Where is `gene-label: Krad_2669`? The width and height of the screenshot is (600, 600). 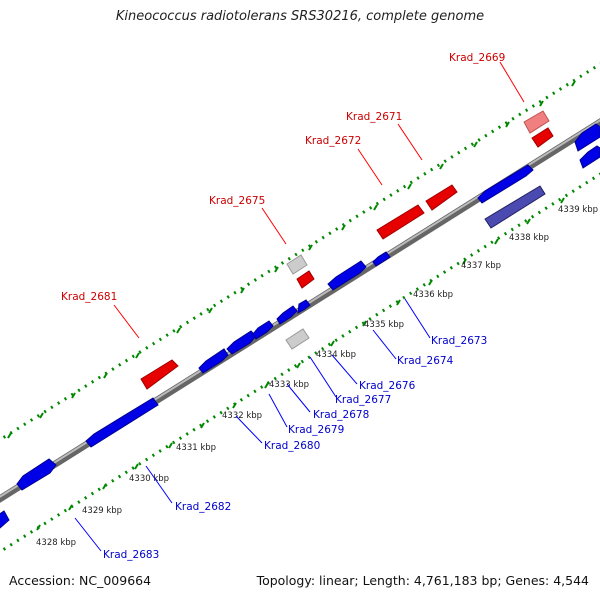 gene-label: Krad_2669 is located at coordinates (477, 58).